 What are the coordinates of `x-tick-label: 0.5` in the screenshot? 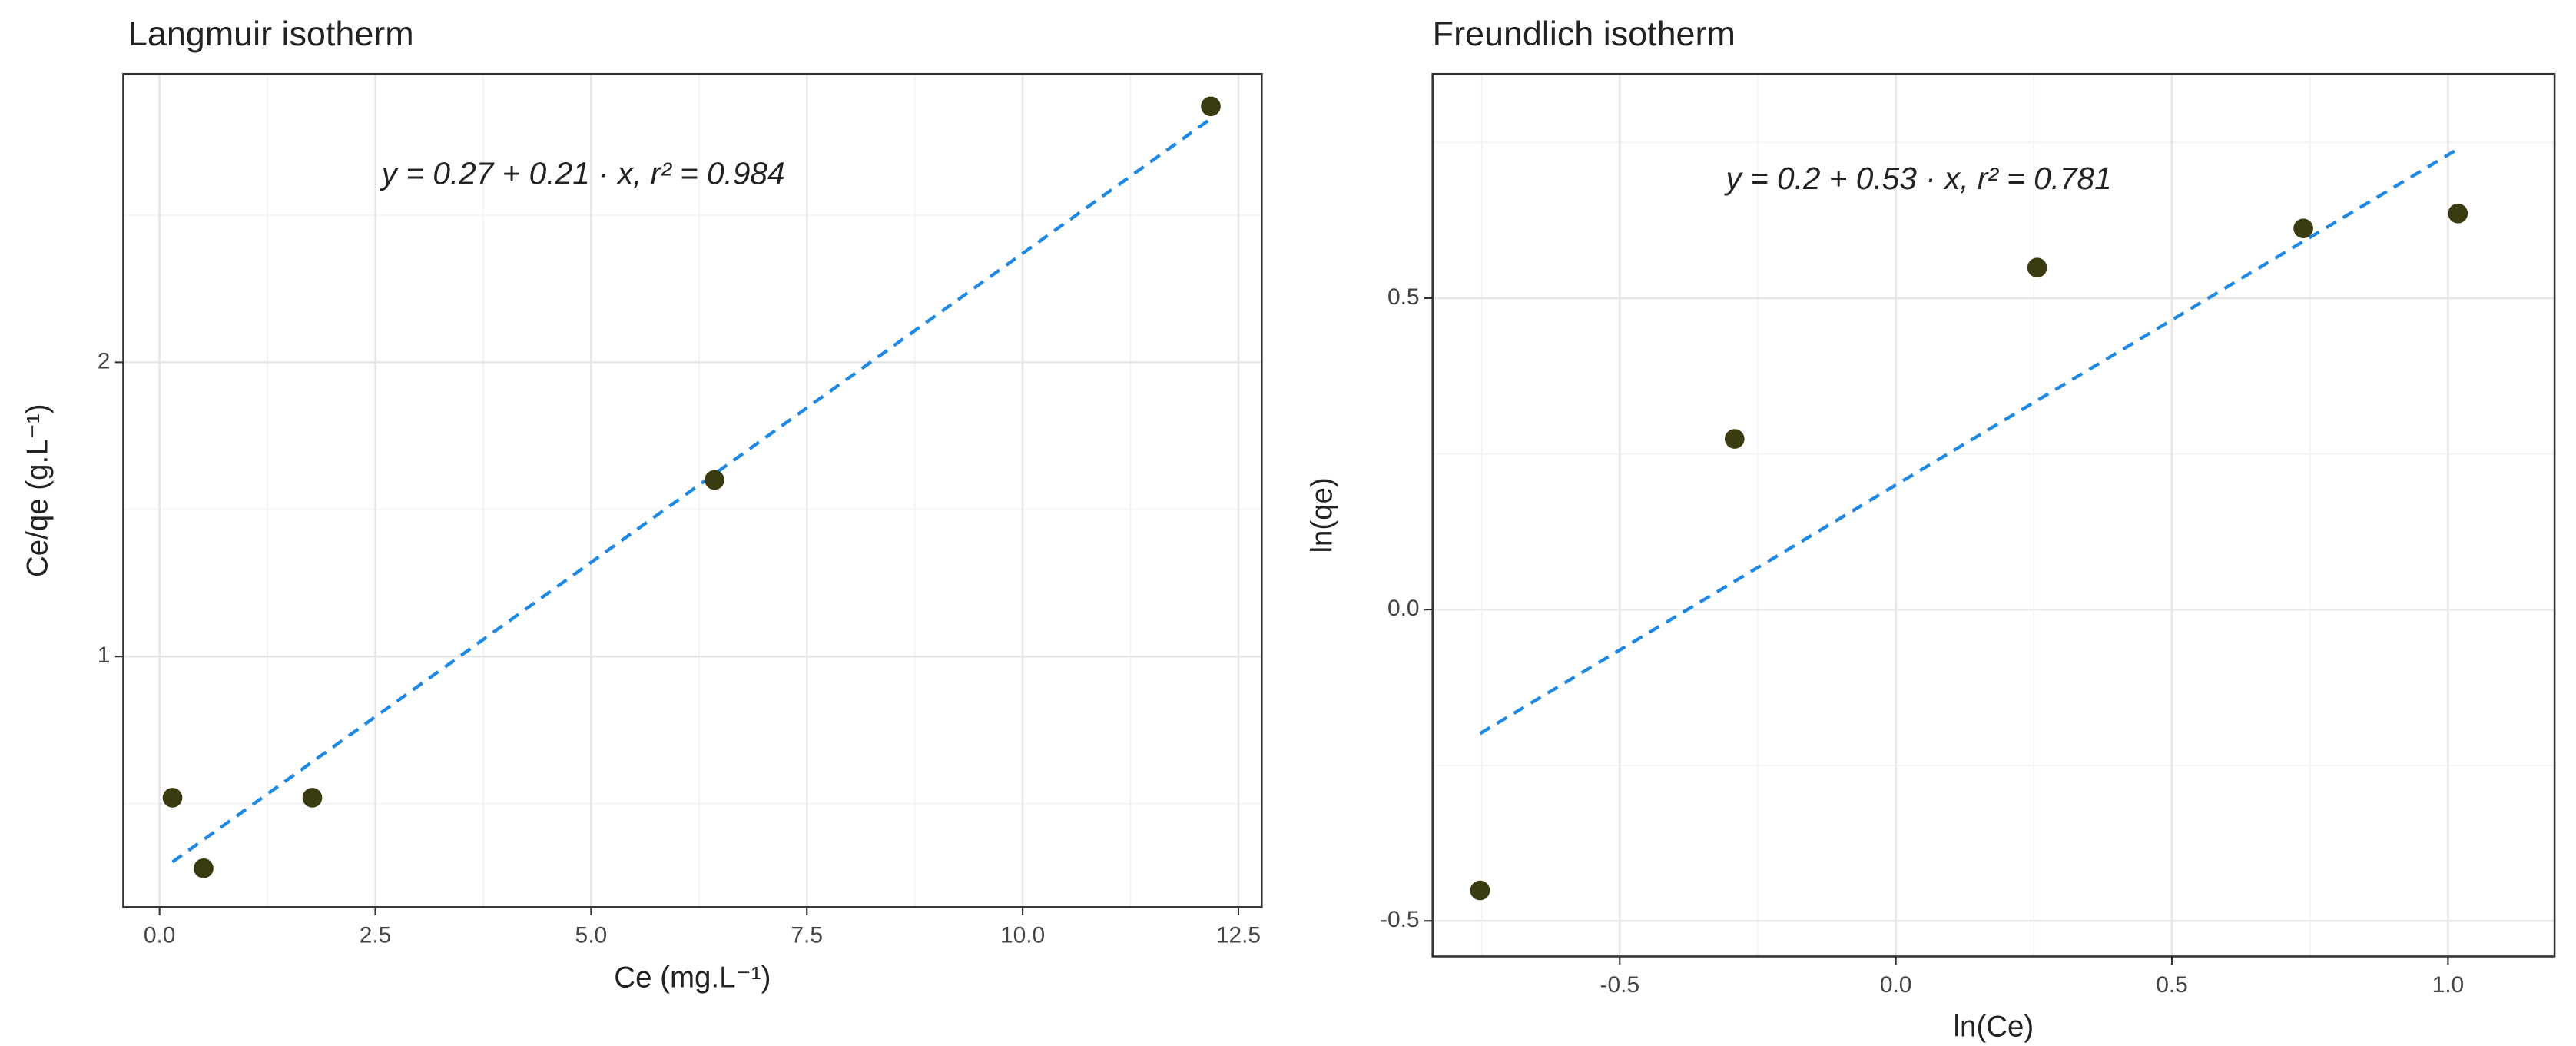 It's located at (2172, 985).